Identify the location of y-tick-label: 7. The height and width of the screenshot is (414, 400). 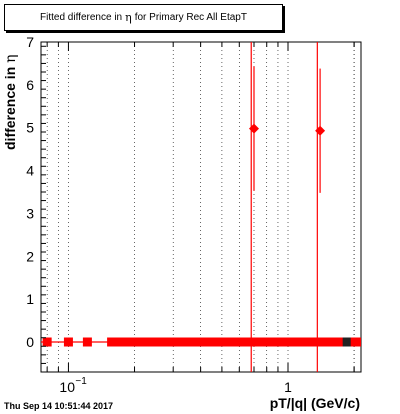
(30, 42).